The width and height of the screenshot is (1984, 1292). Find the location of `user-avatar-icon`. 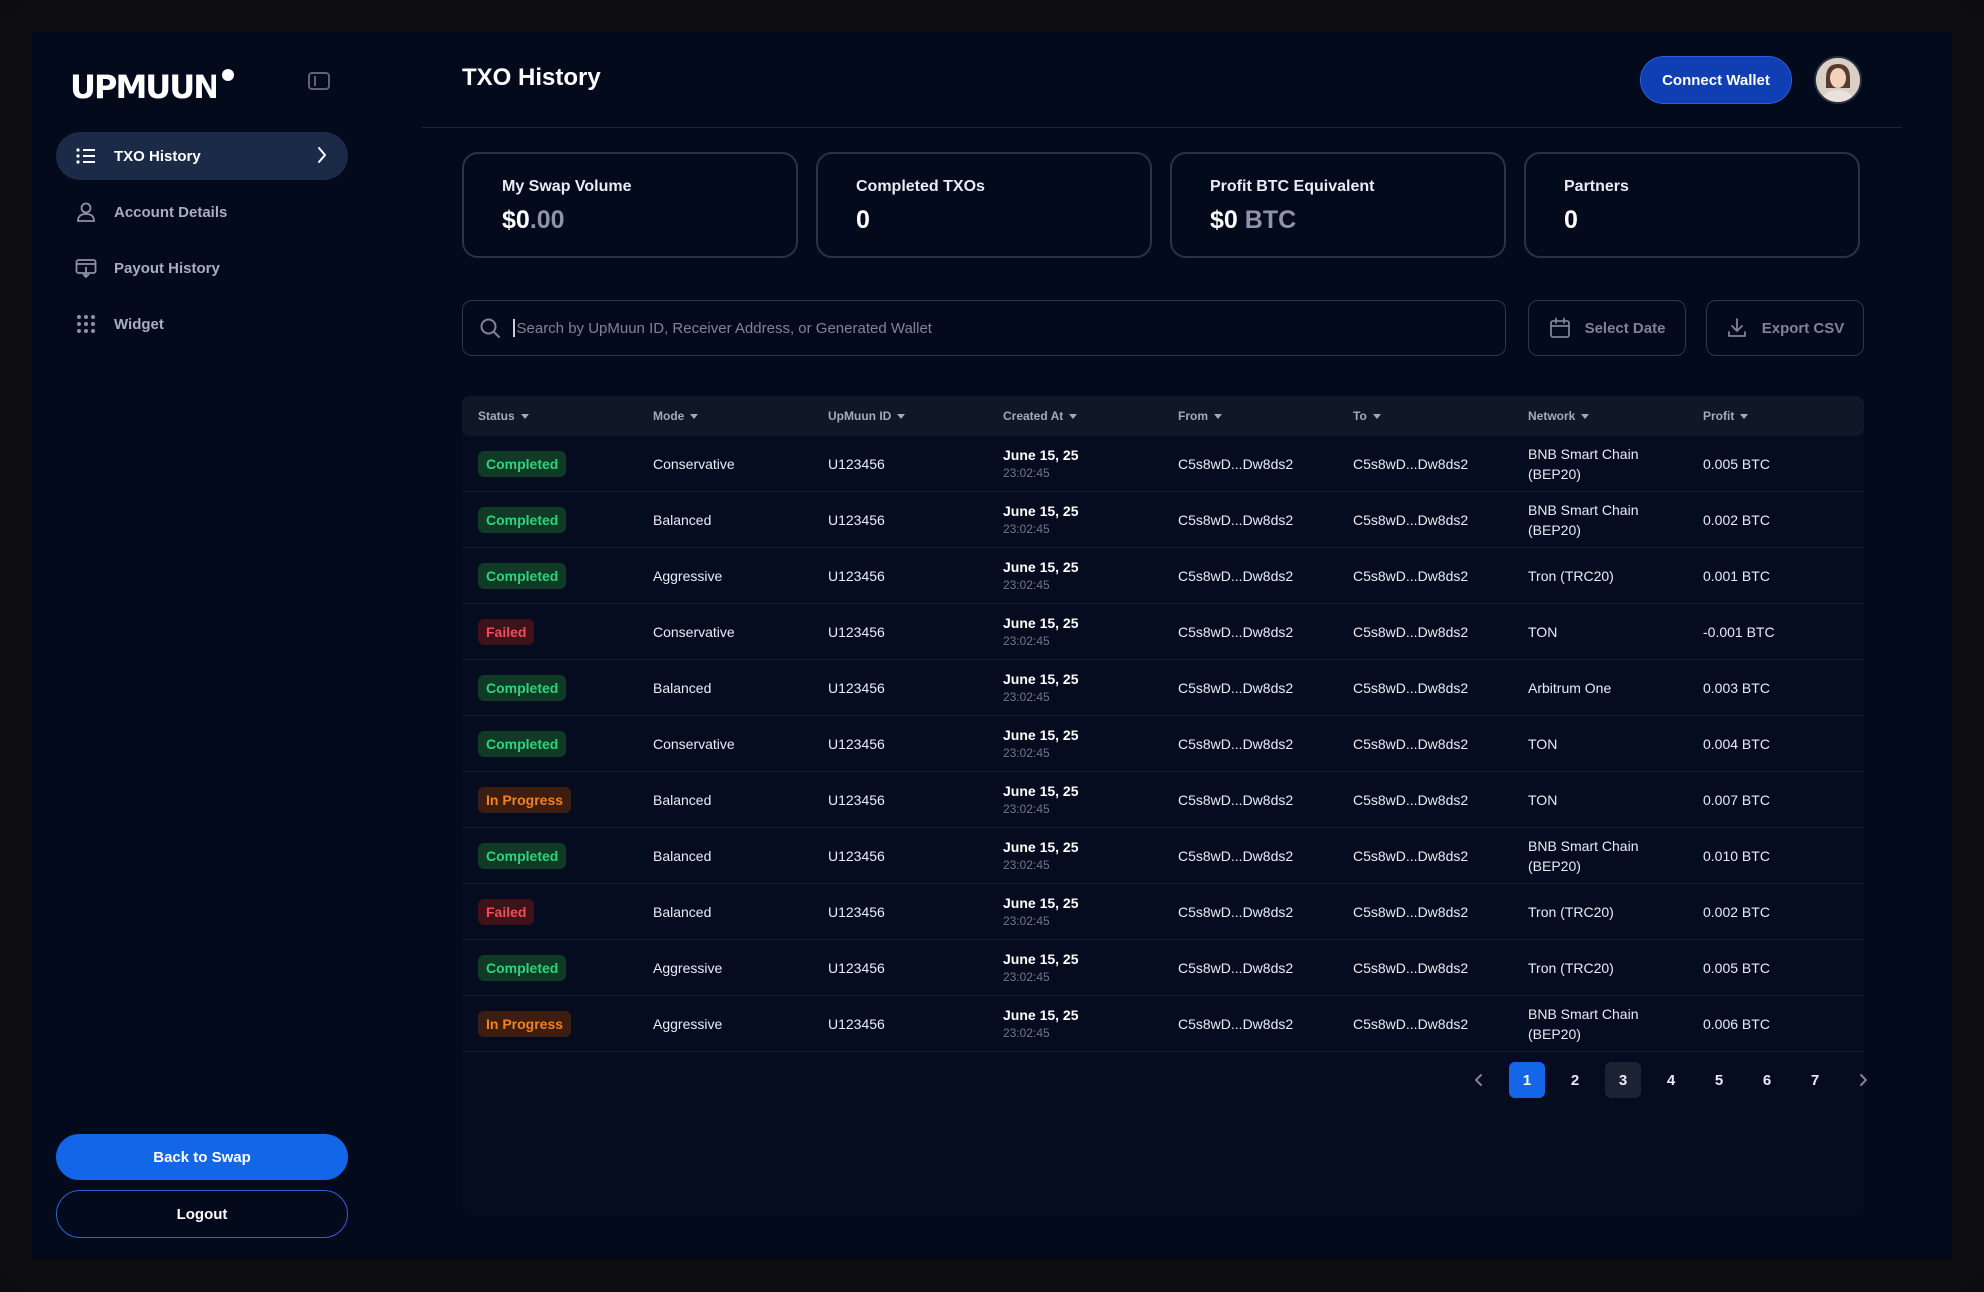

user-avatar-icon is located at coordinates (1838, 80).